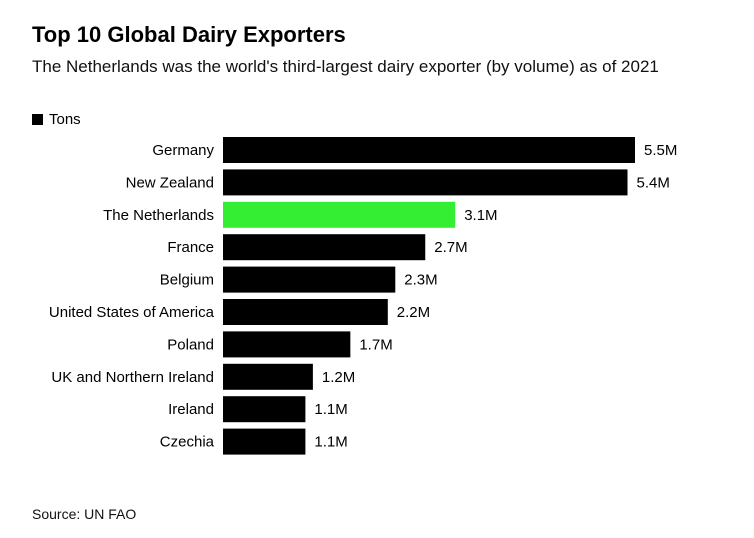  What do you see at coordinates (660, 150) in the screenshot?
I see `value-label: 5.5M` at bounding box center [660, 150].